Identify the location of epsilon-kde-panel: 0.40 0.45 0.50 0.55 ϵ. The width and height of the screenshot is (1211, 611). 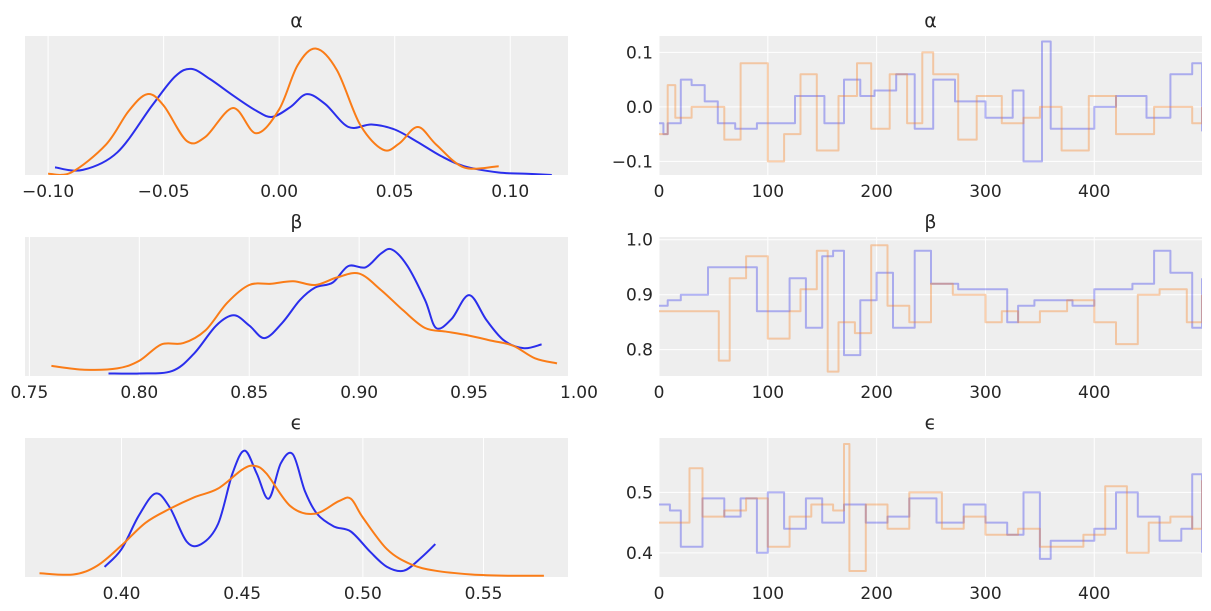
(296, 508).